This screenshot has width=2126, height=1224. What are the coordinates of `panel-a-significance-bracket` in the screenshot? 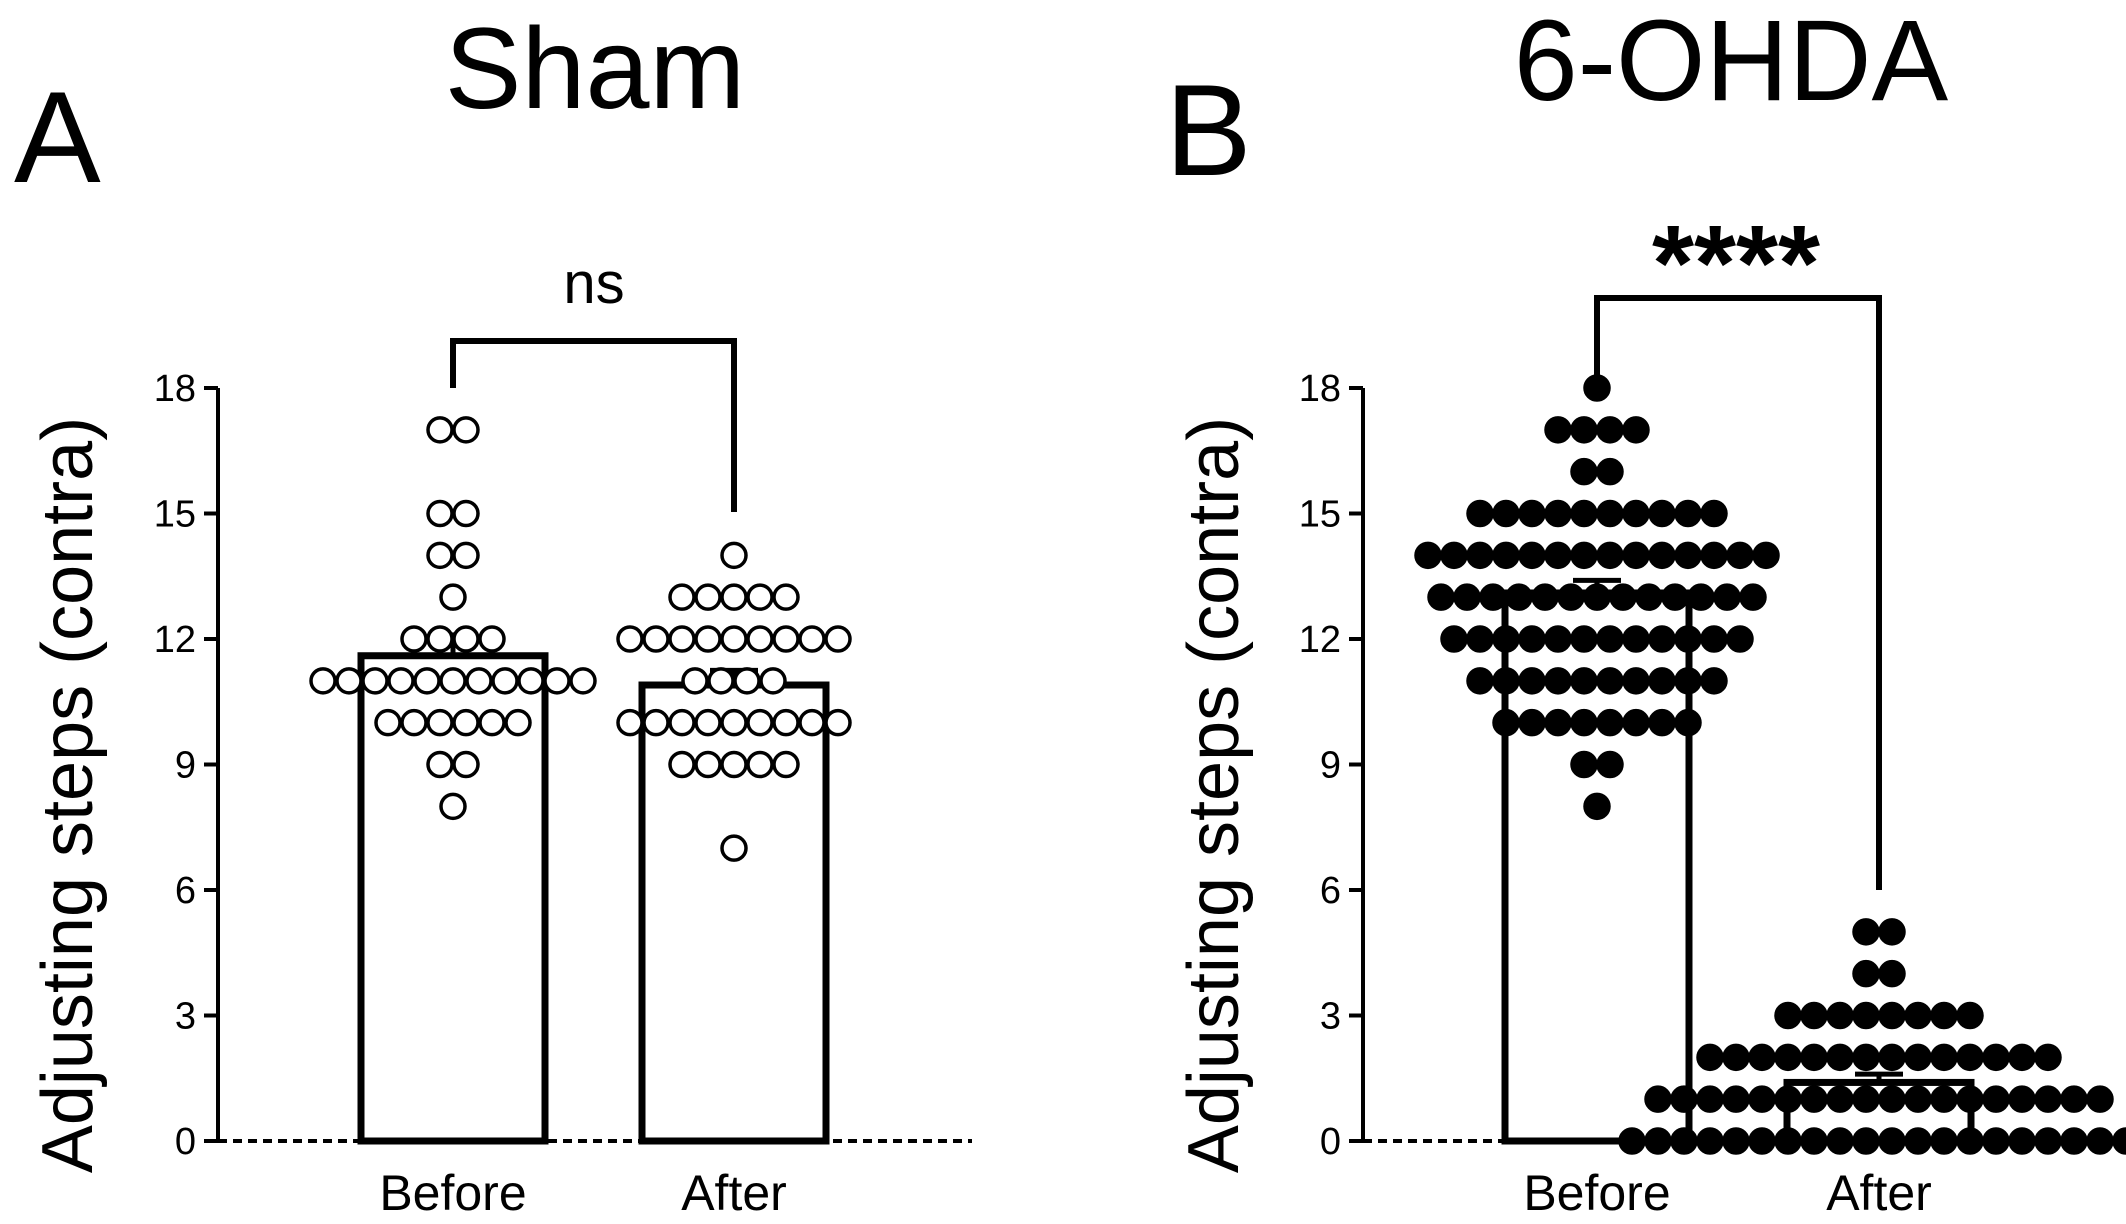 It's located at (593, 425).